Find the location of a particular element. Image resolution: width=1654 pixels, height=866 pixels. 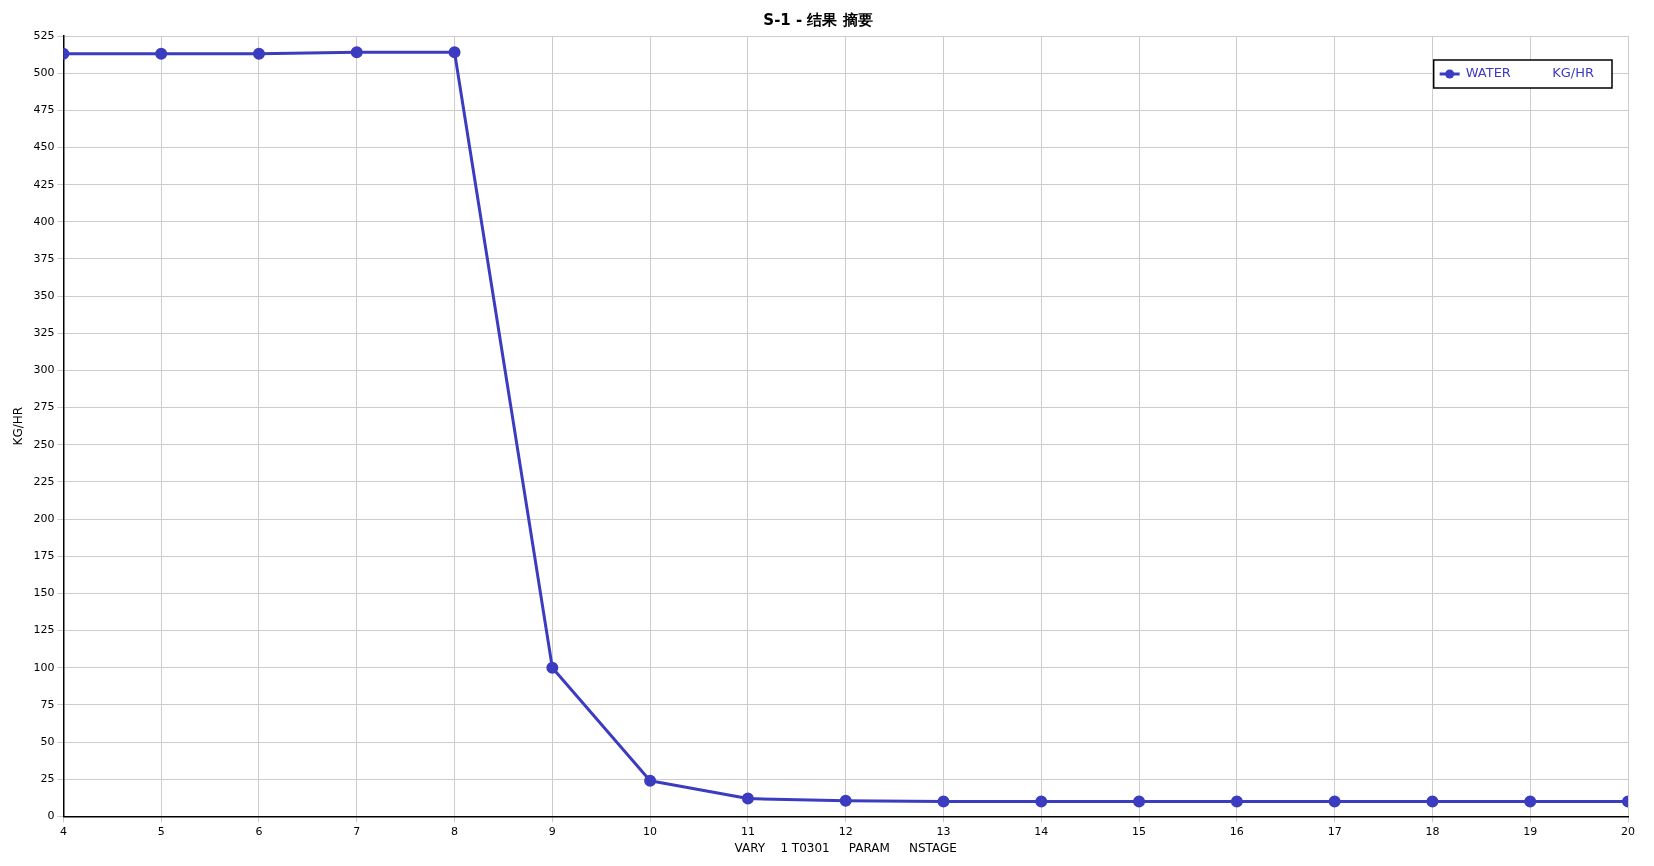

x-tick-label: 6 is located at coordinates (259, 831).